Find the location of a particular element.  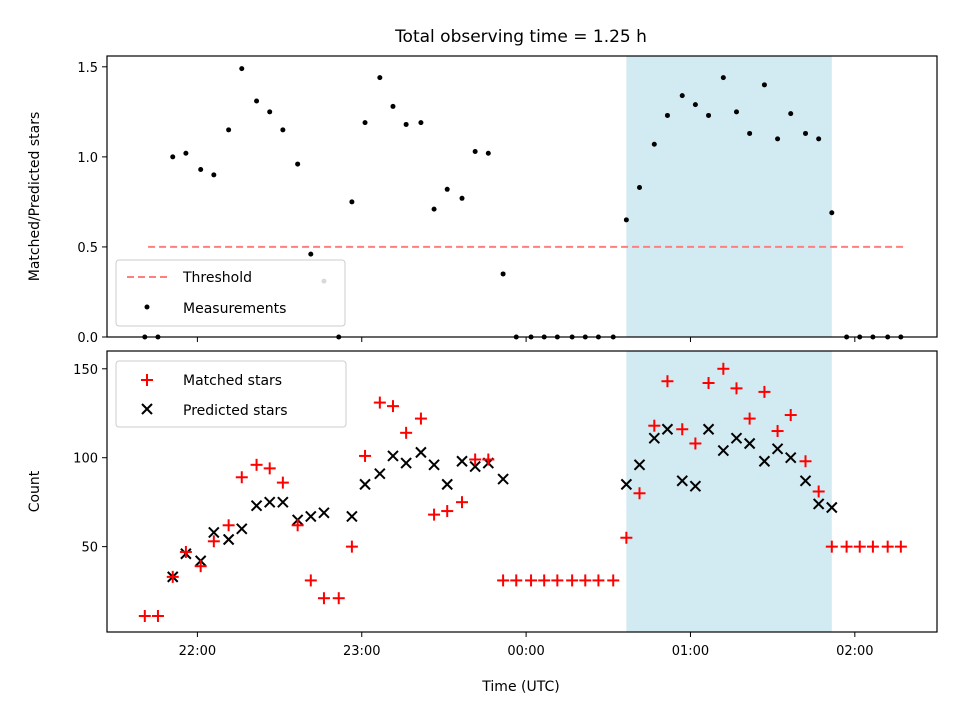

ratio-x-ticks is located at coordinates (526, 339).